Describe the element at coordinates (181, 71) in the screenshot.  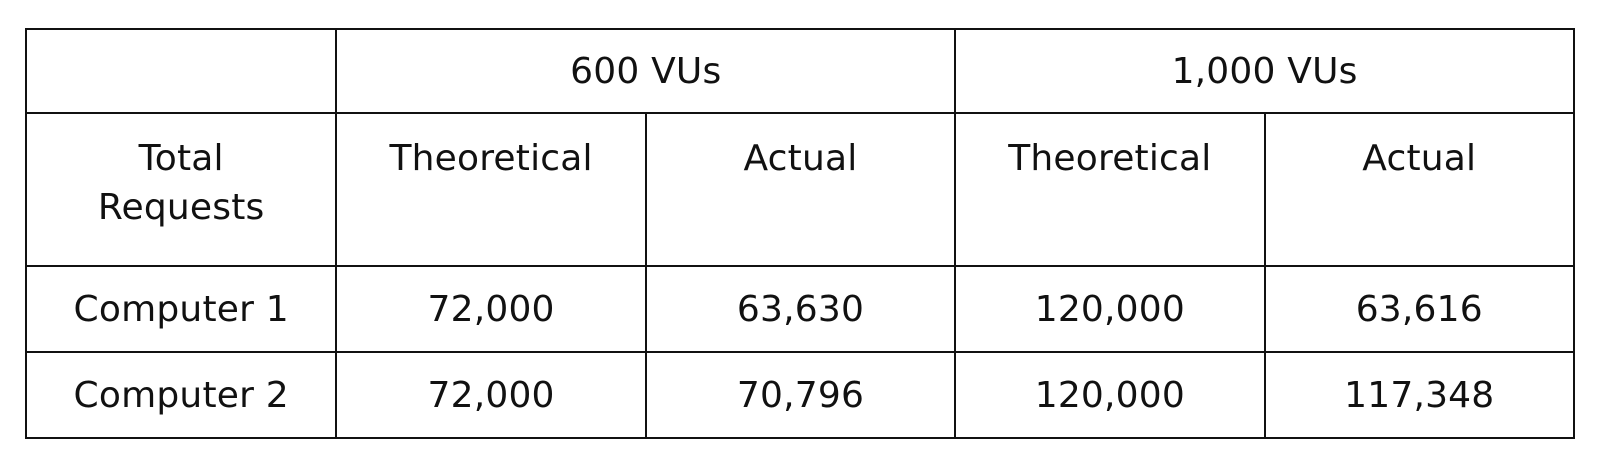
I see `corner-cell` at that location.